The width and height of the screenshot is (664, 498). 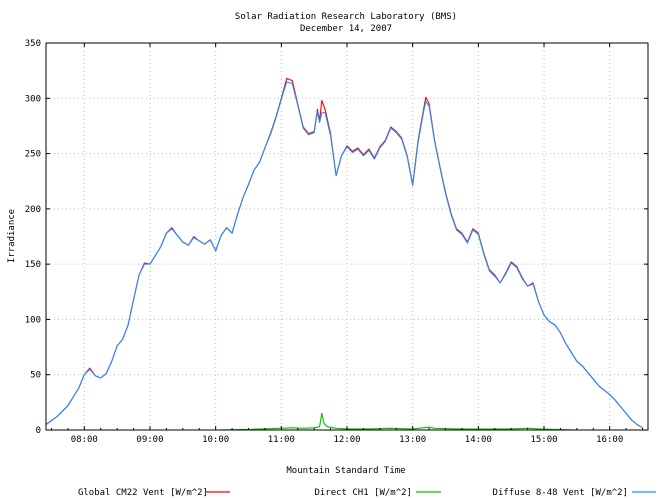 What do you see at coordinates (543, 440) in the screenshot?
I see `x-tick-label: 15:00` at bounding box center [543, 440].